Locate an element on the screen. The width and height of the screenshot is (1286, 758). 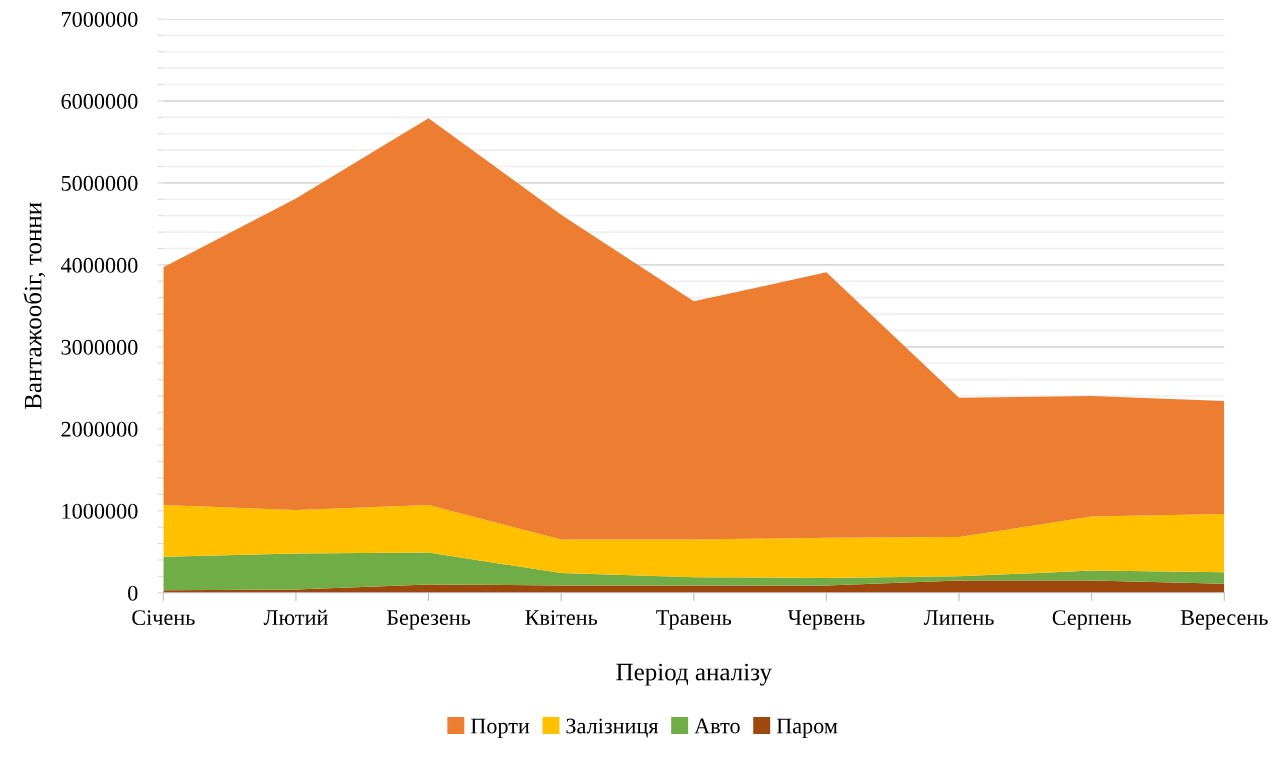
x-axis-title: Період аналізу is located at coordinates (694, 674).